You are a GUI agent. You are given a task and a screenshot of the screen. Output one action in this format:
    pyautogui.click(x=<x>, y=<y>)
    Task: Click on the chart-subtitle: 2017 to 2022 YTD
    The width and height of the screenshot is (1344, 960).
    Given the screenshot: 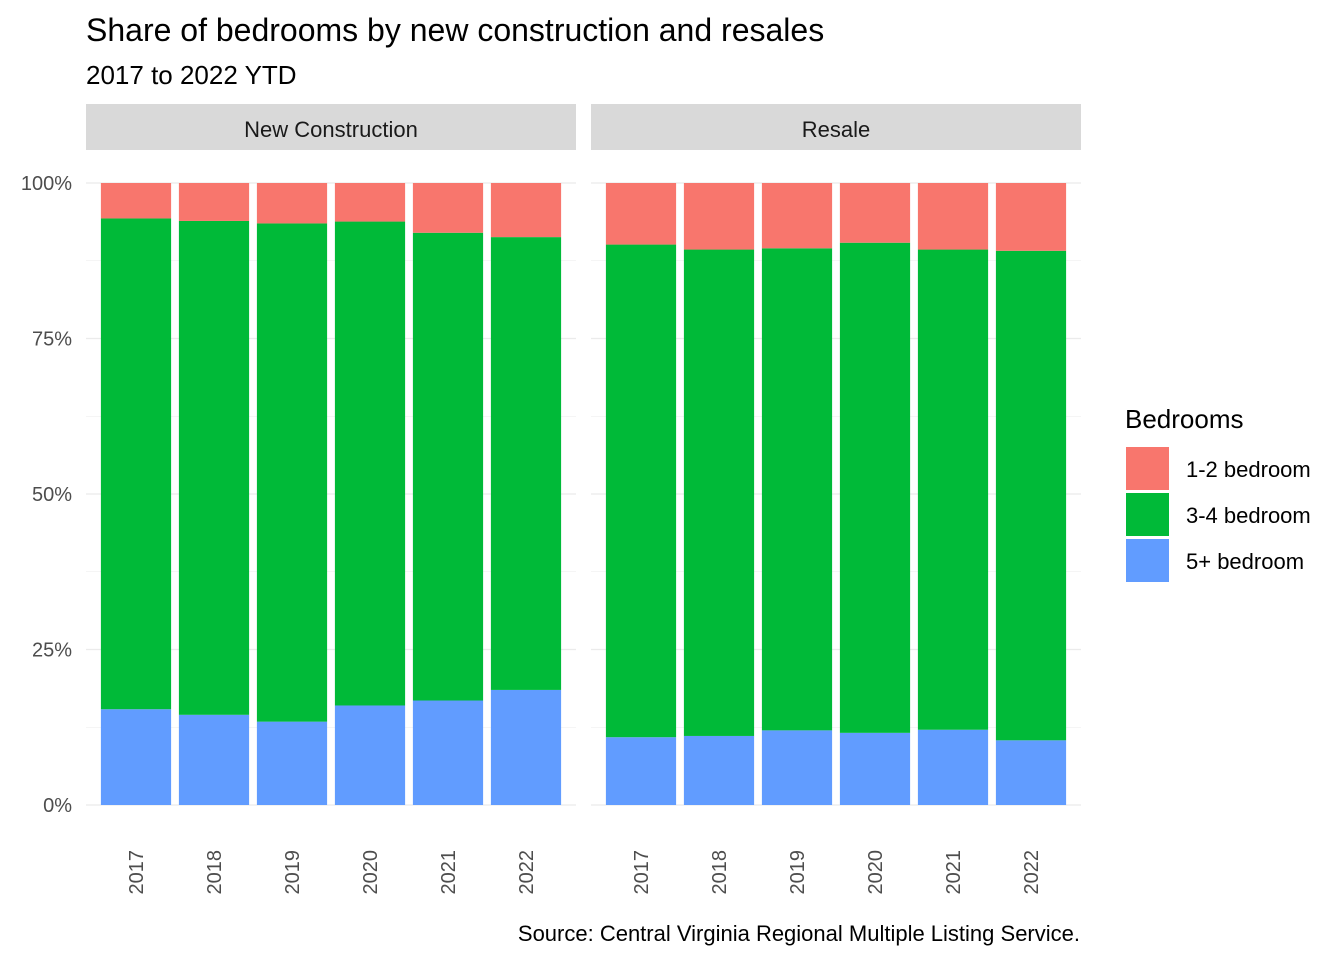 What is the action you would take?
    pyautogui.click(x=191, y=75)
    